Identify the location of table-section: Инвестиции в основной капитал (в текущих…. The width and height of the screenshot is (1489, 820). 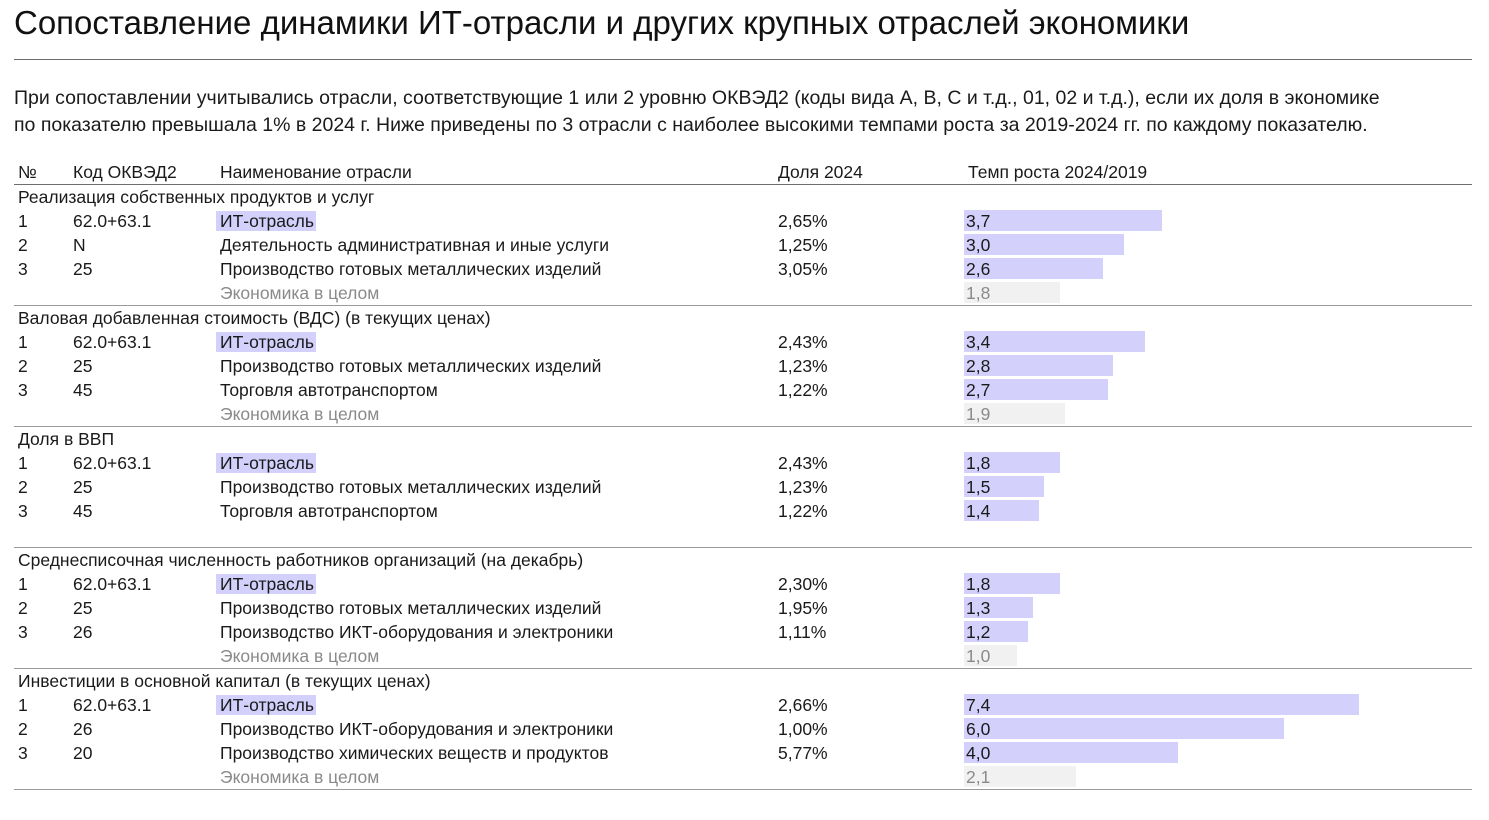
(743, 729).